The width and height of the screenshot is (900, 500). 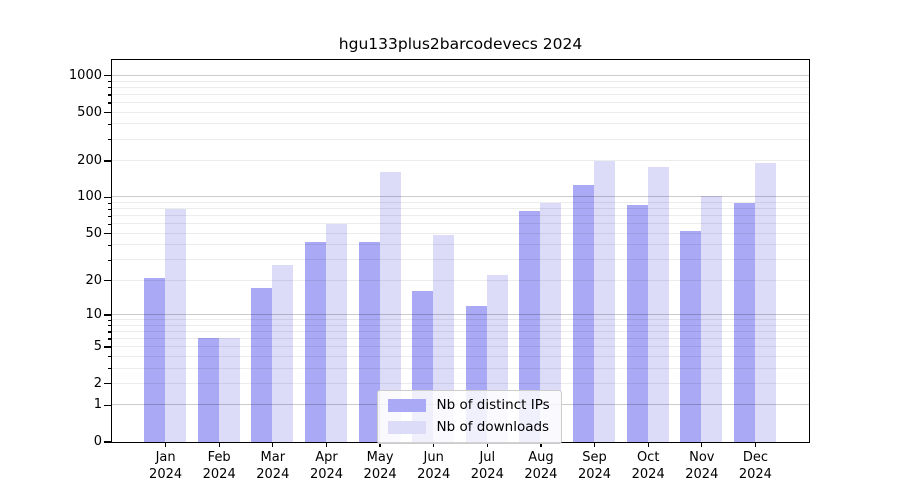 I want to click on y-tick-label: 0, so click(x=97, y=441).